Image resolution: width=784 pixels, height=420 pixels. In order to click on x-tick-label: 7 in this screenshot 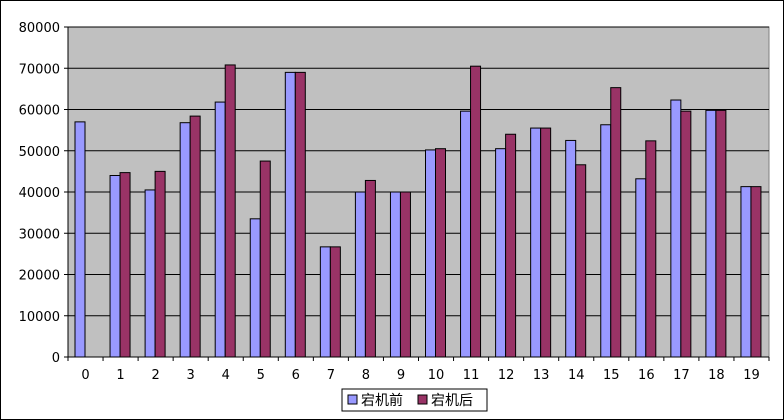, I will do `click(331, 375)`.